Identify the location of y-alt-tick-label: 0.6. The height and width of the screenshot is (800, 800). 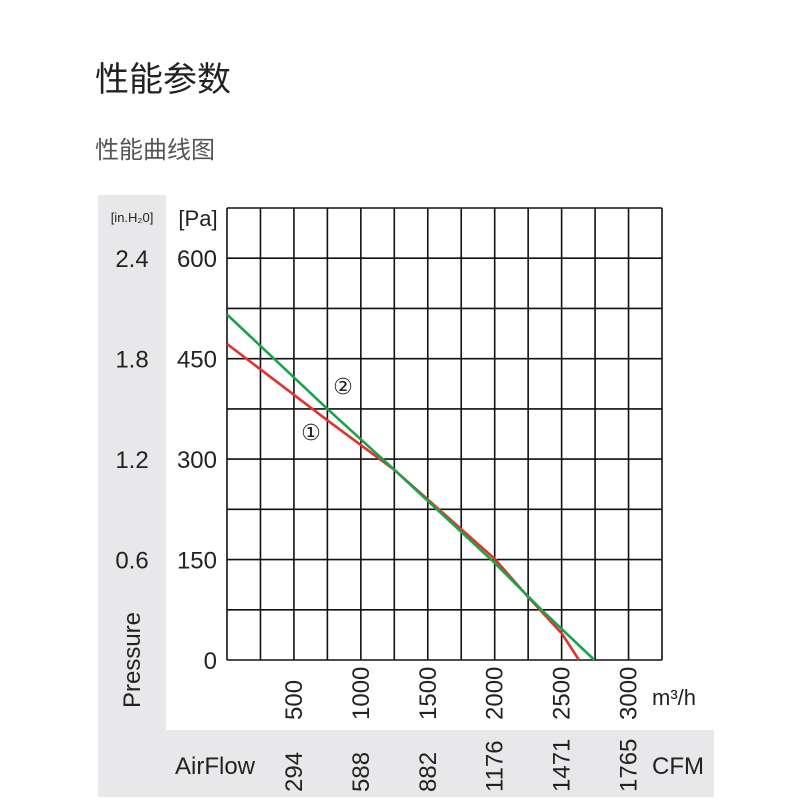
(131, 561).